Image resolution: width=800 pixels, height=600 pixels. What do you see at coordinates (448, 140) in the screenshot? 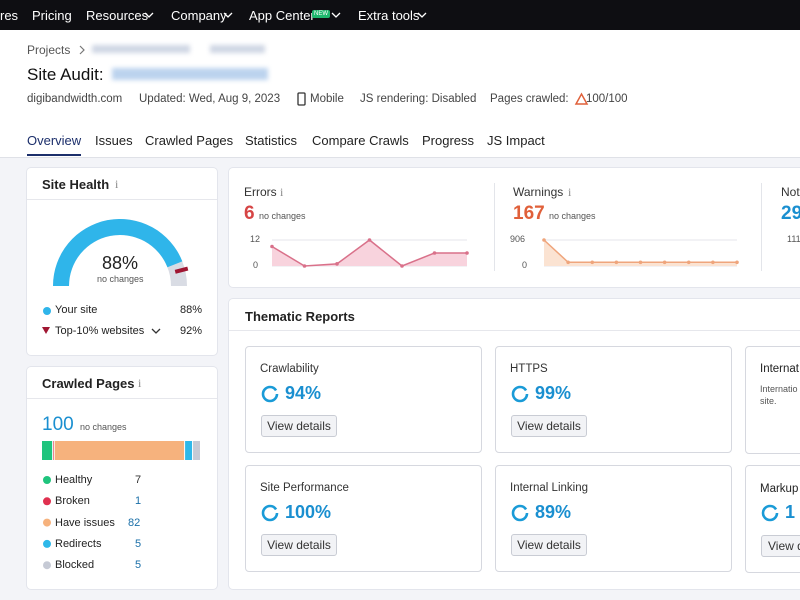
I see `tab: Progress` at bounding box center [448, 140].